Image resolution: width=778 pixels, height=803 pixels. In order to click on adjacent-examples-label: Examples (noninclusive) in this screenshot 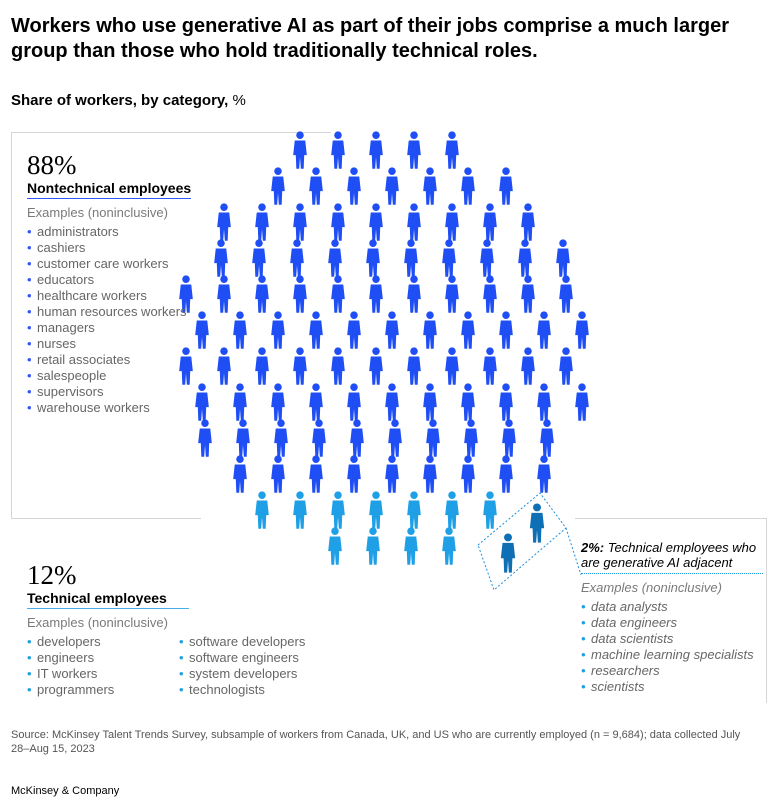, I will do `click(651, 587)`.